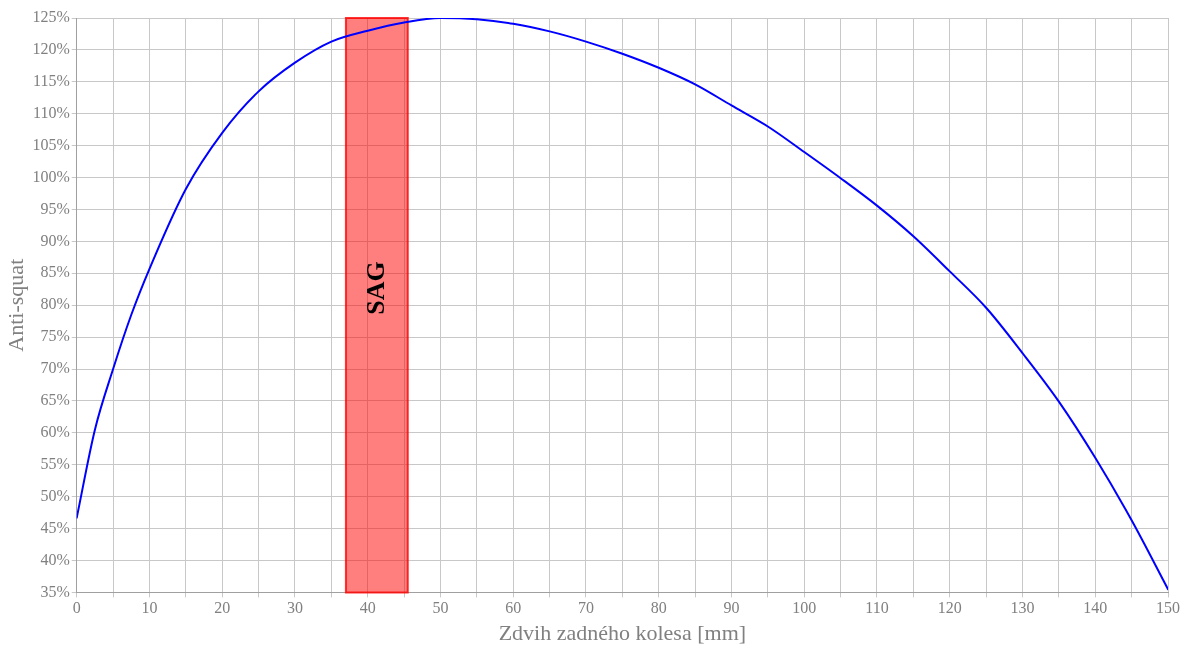 This screenshot has height=651, width=1184. Describe the element at coordinates (55, 559) in the screenshot. I see `y-tick-label: 40%` at that location.